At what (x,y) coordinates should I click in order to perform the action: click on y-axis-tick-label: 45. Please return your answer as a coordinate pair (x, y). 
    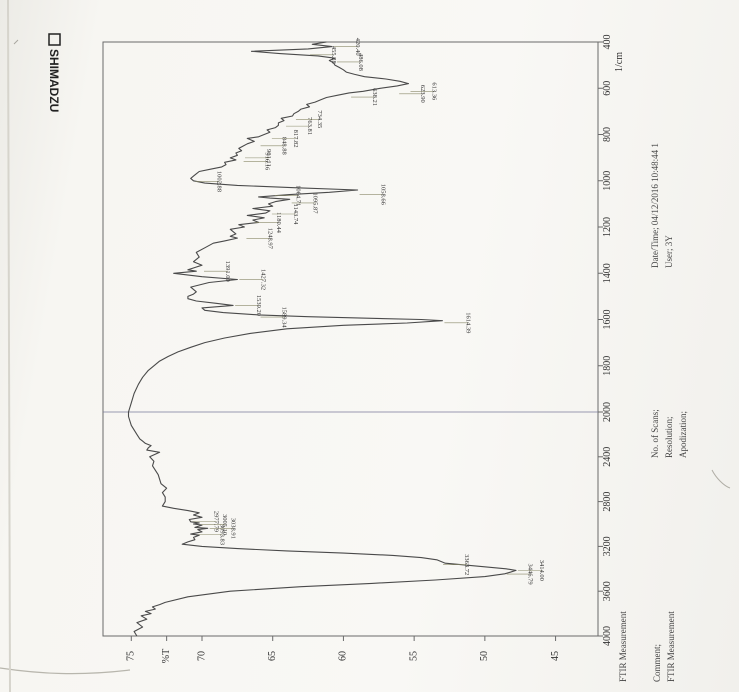
    Looking at the image, I should click on (555, 656).